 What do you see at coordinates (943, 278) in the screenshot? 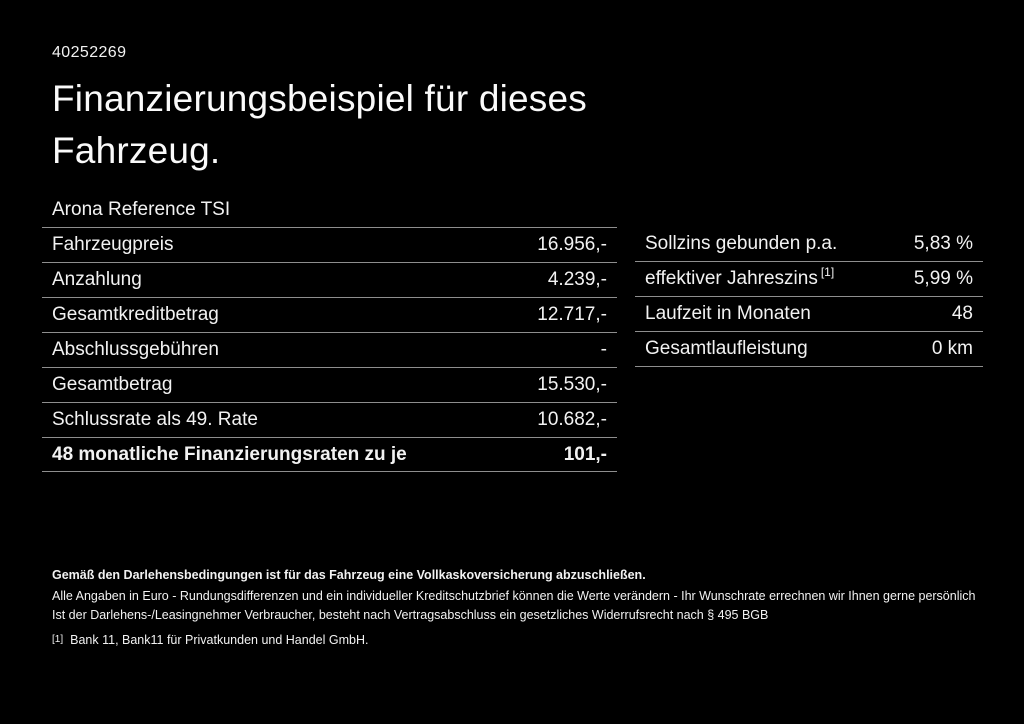
I see `row-value: 5,99 %` at bounding box center [943, 278].